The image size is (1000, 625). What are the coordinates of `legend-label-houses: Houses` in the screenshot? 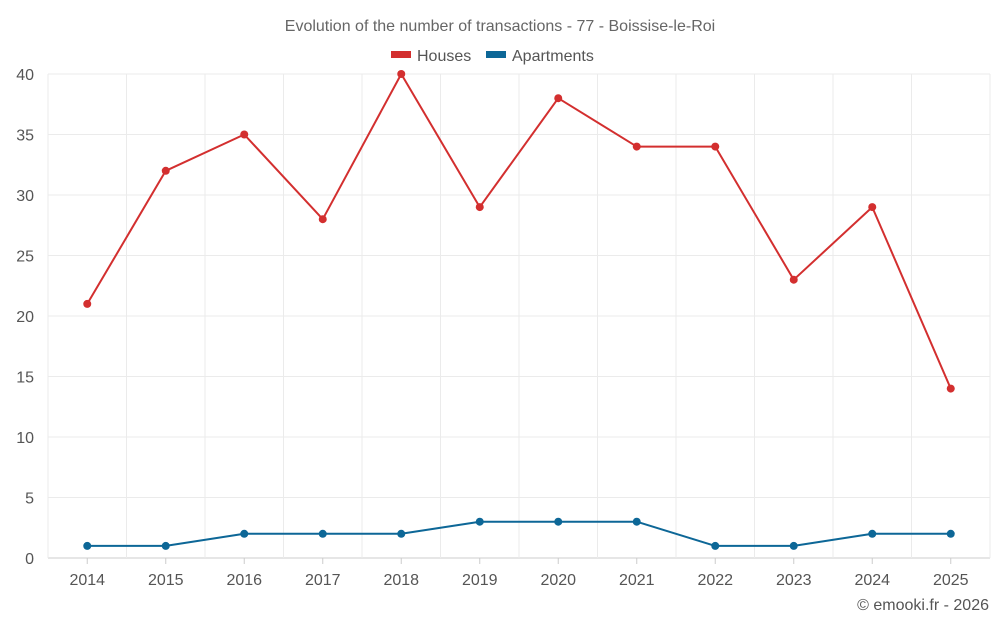 It's located at (444, 56).